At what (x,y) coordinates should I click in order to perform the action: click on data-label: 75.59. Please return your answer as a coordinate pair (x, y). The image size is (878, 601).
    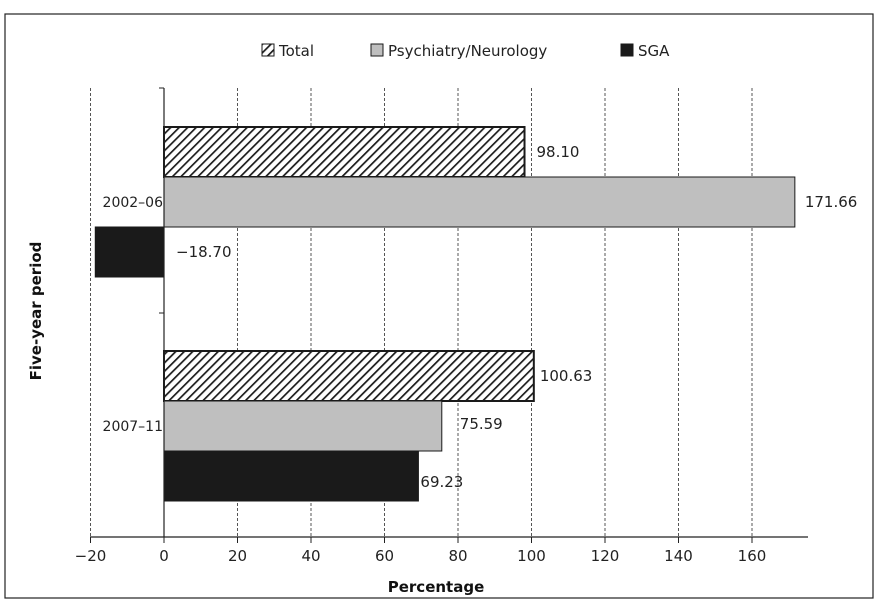
    Looking at the image, I should click on (481, 424).